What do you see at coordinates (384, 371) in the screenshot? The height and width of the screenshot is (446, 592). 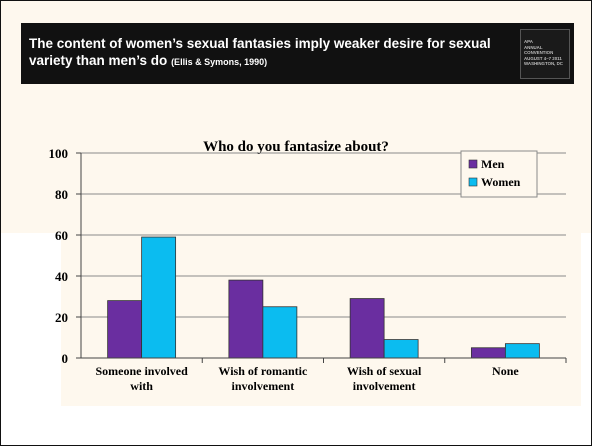 I see `x-tick-label: Wish of sexual` at bounding box center [384, 371].